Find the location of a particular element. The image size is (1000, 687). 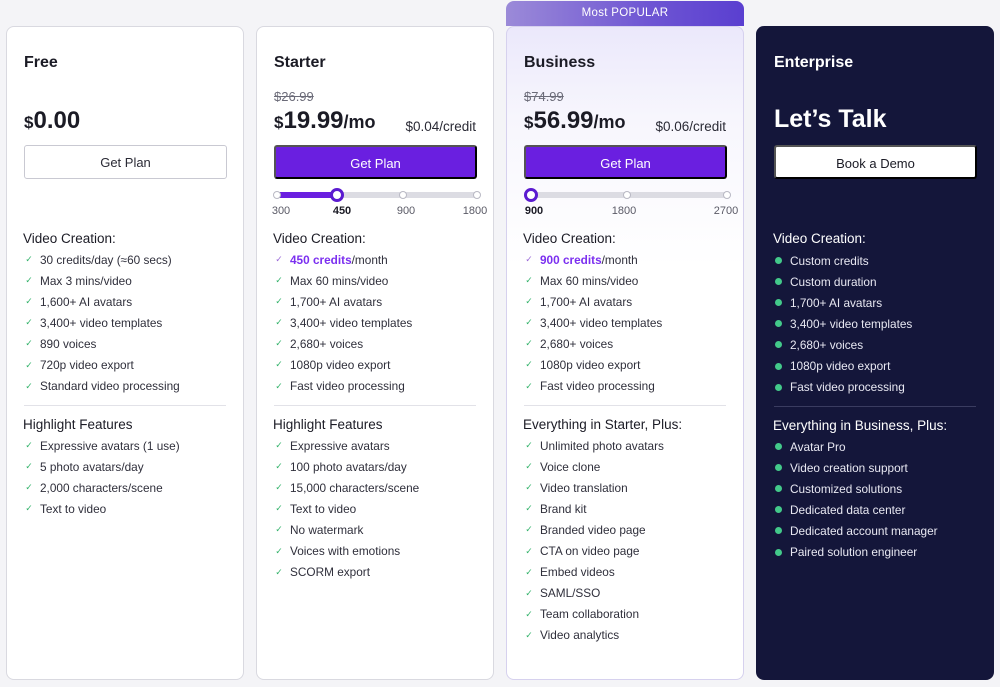

list-item: ✓ Video translation is located at coordinates (594, 487).